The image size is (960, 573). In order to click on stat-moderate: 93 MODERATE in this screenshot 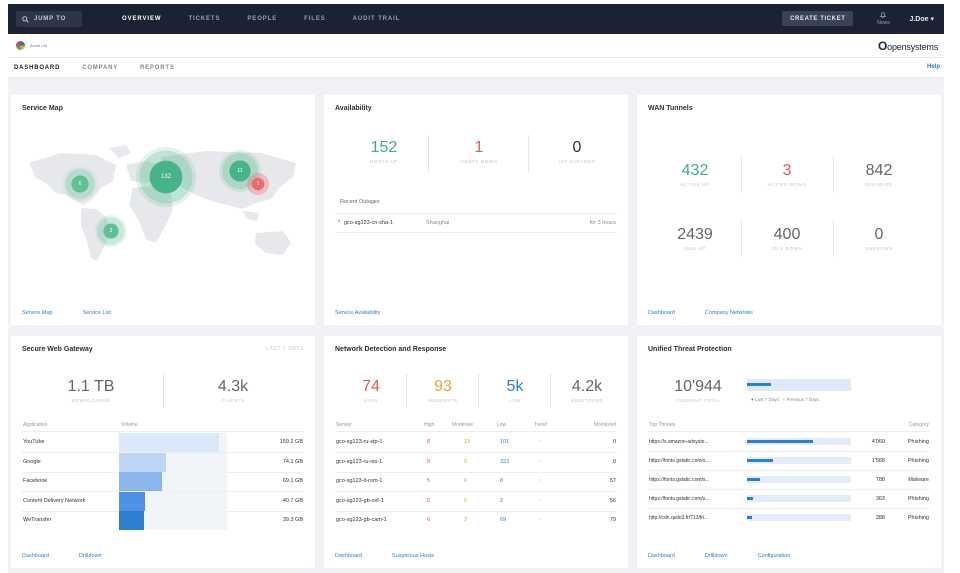, I will do `click(443, 390)`.